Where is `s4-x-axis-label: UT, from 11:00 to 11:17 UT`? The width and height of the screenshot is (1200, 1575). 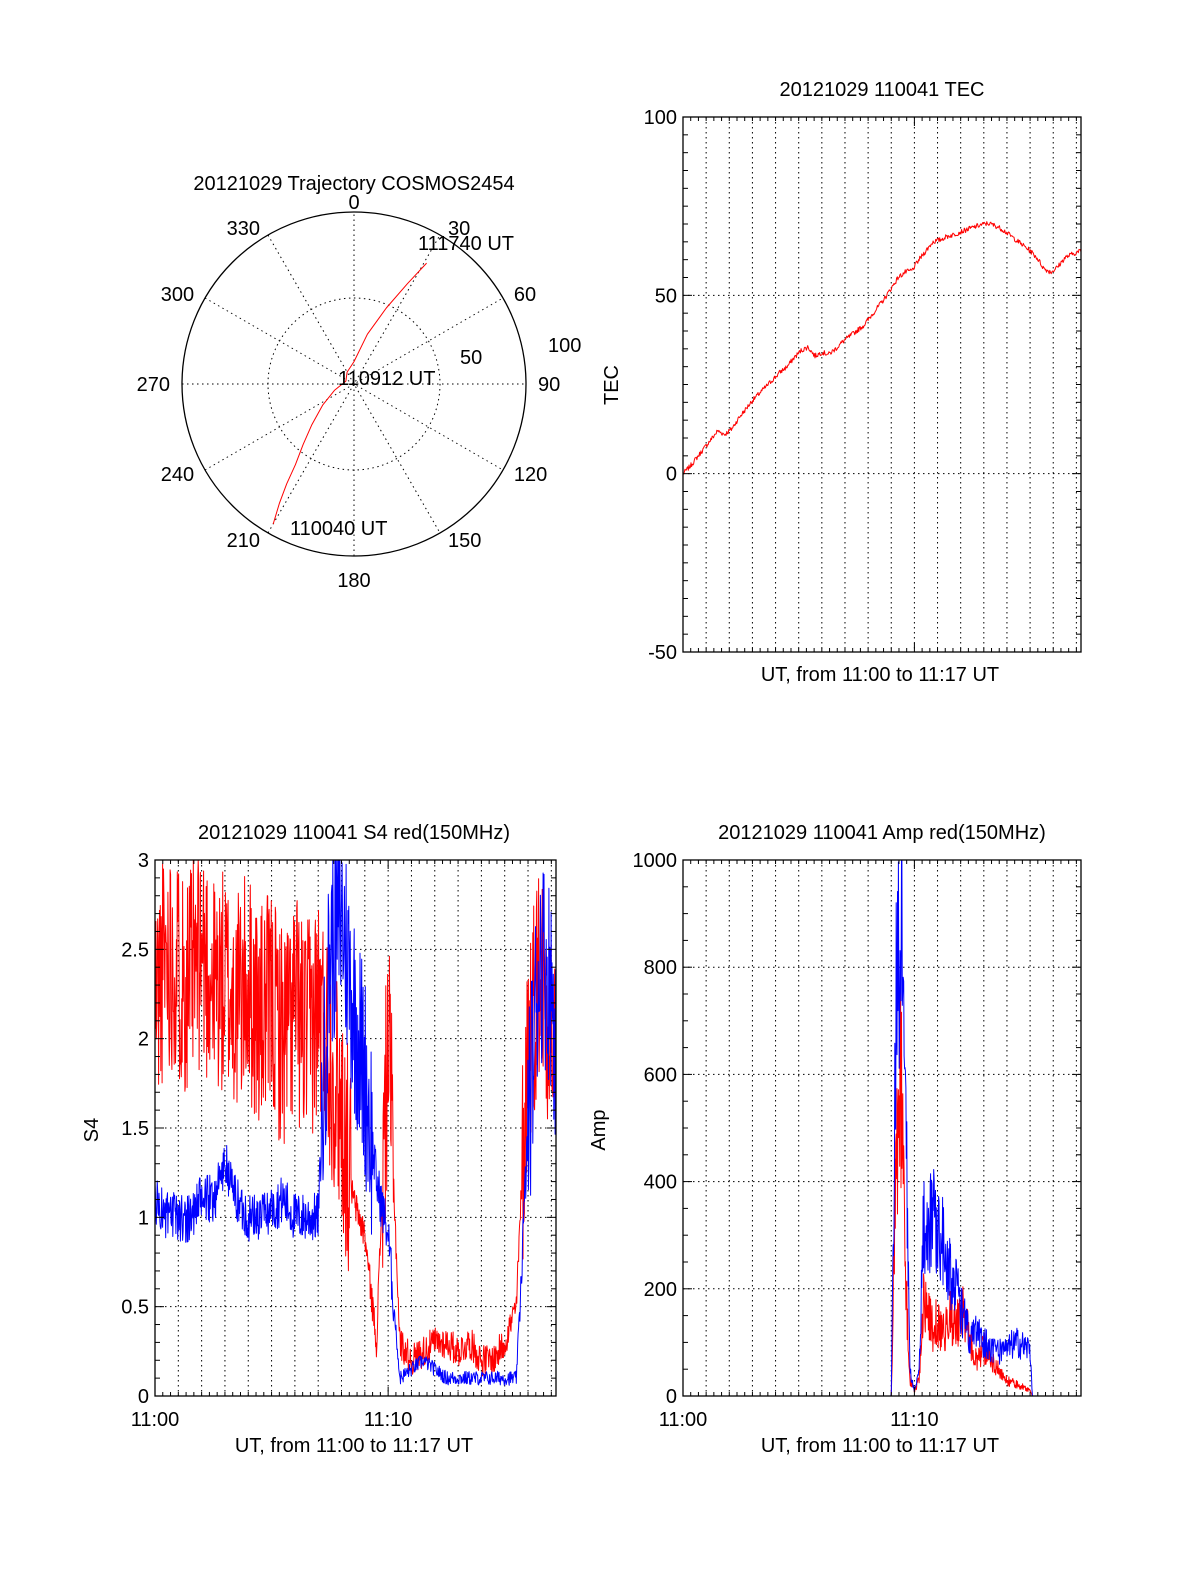 s4-x-axis-label: UT, from 11:00 to 11:17 UT is located at coordinates (354, 1446).